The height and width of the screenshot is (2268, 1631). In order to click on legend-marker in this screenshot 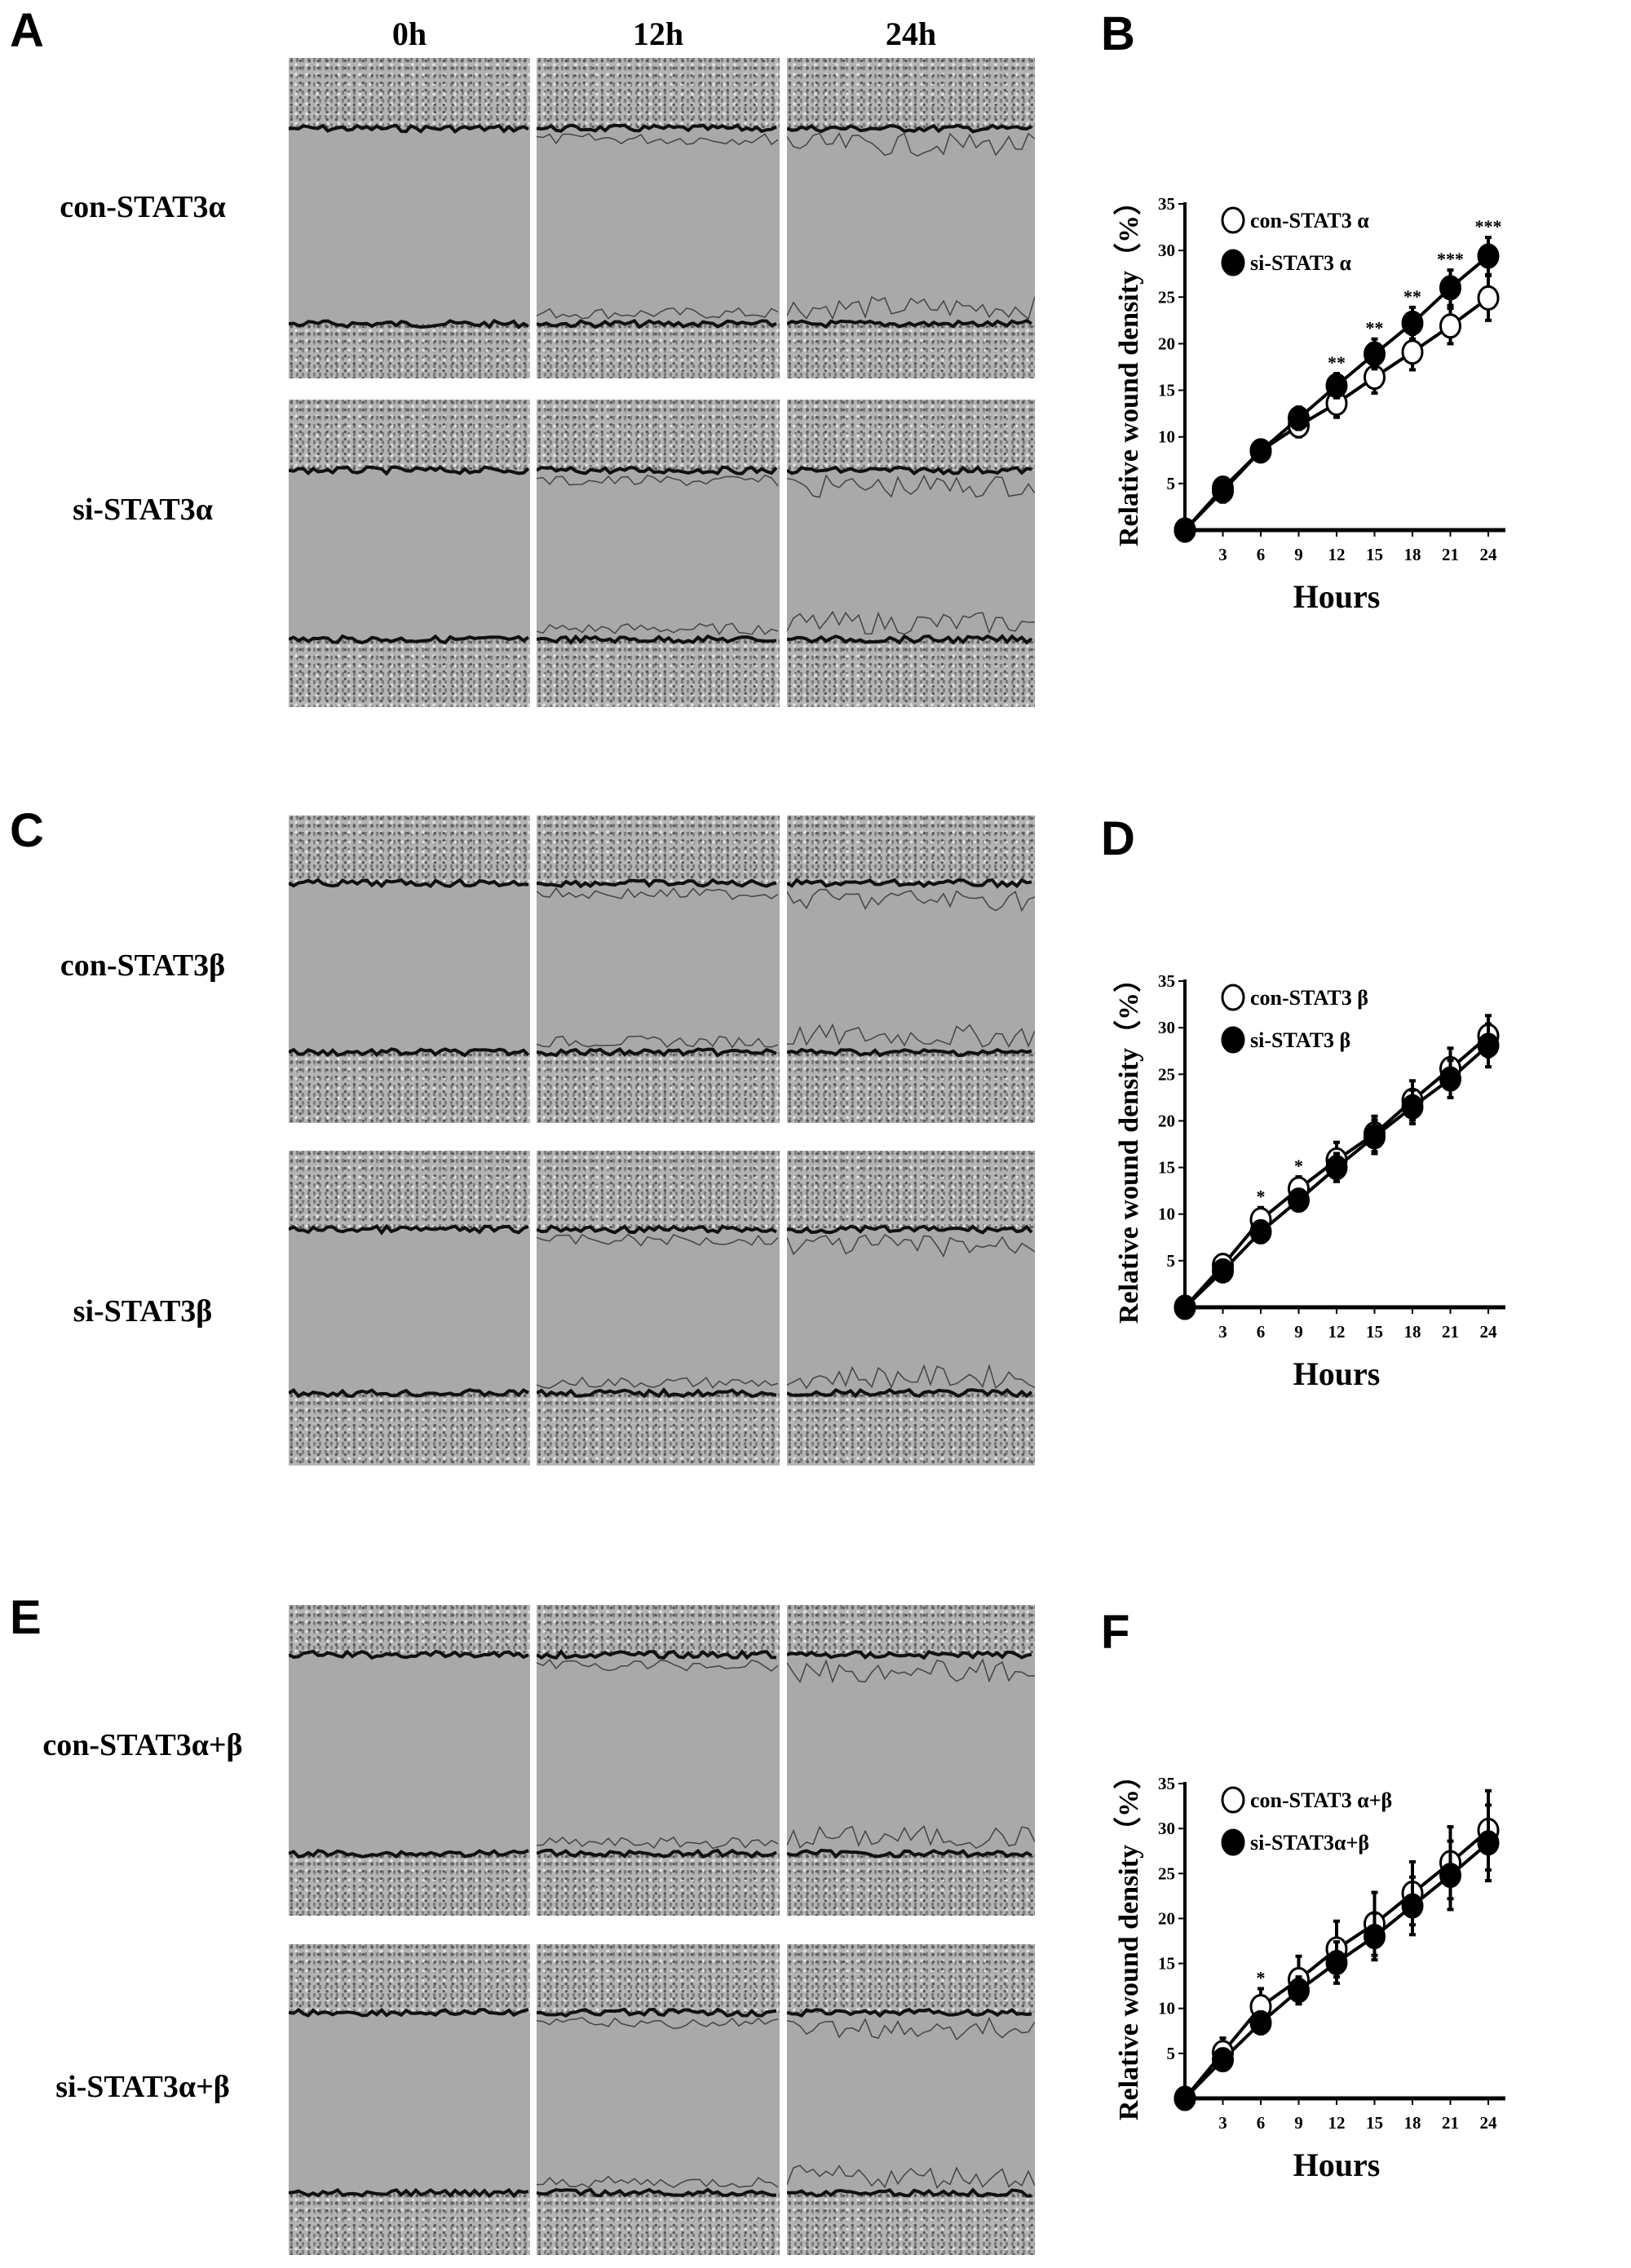, I will do `click(1233, 1800)`.